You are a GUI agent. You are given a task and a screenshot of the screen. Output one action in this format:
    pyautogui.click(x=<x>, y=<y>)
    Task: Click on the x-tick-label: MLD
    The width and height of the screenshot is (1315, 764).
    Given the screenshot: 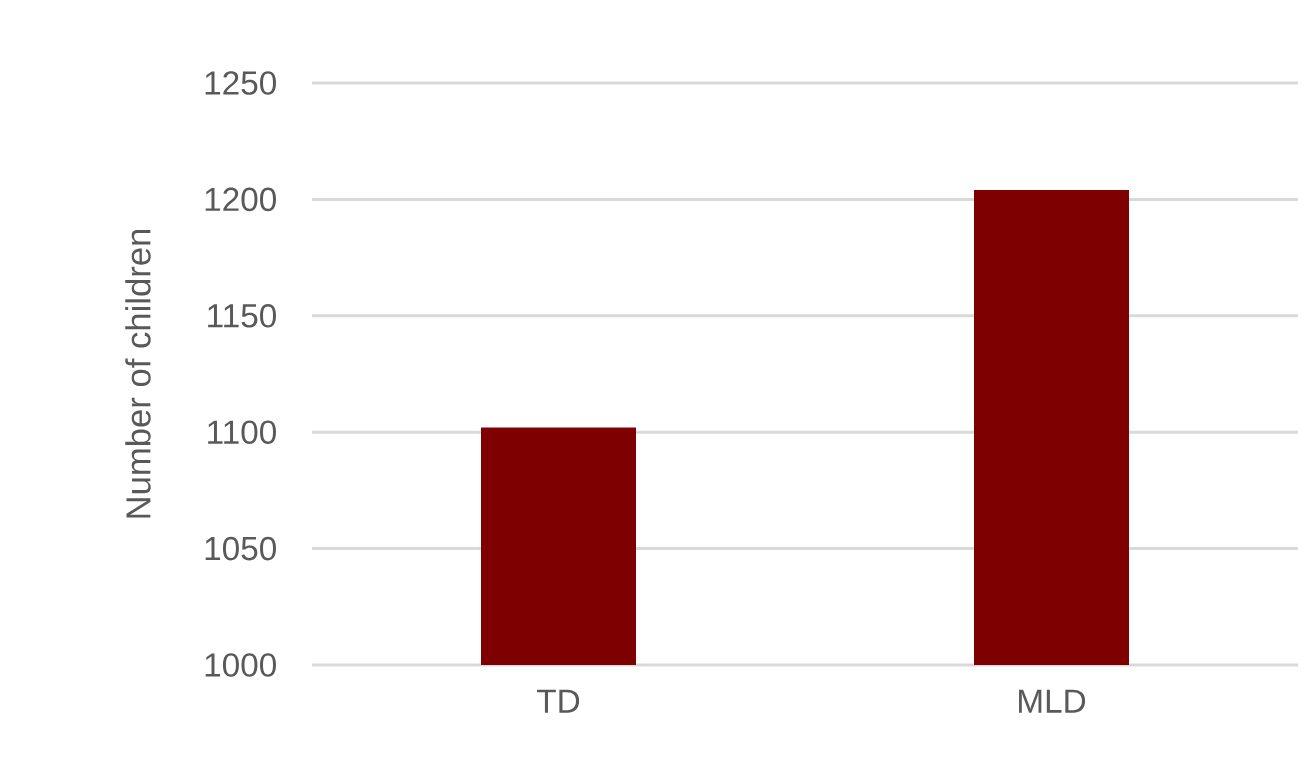 What is the action you would take?
    pyautogui.click(x=1052, y=701)
    